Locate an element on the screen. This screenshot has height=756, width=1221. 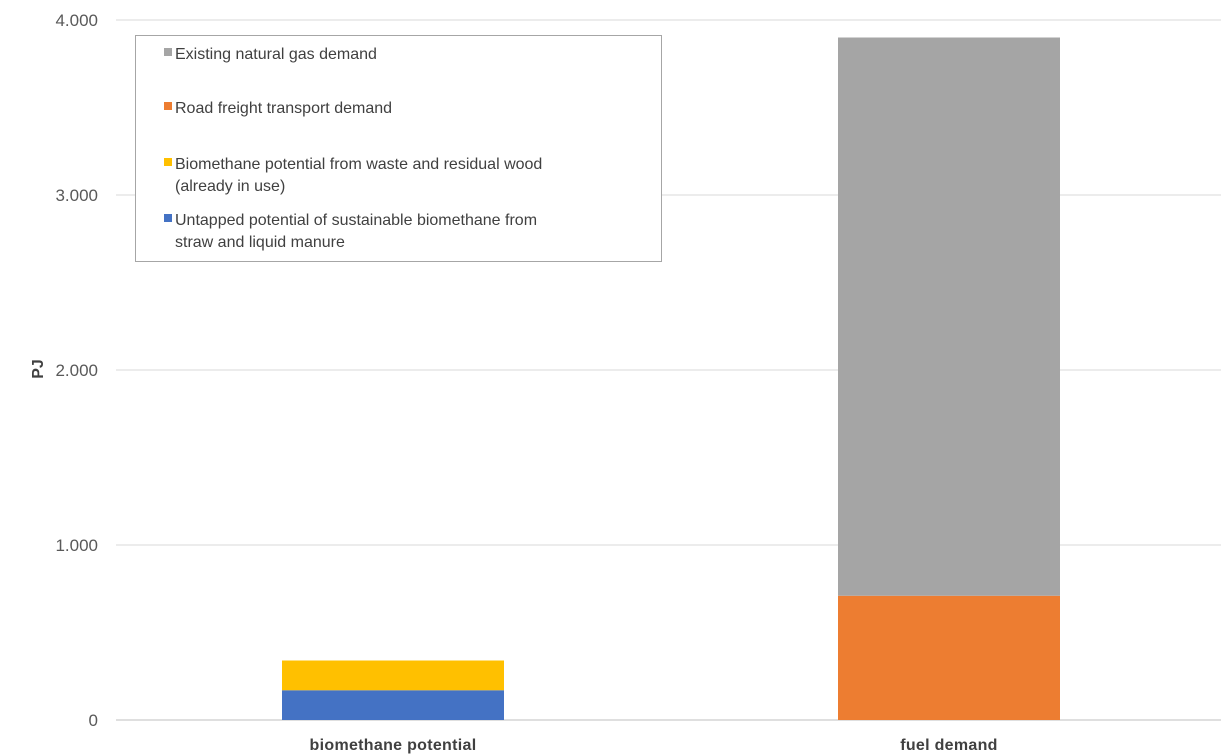
legend-box is located at coordinates (398, 148).